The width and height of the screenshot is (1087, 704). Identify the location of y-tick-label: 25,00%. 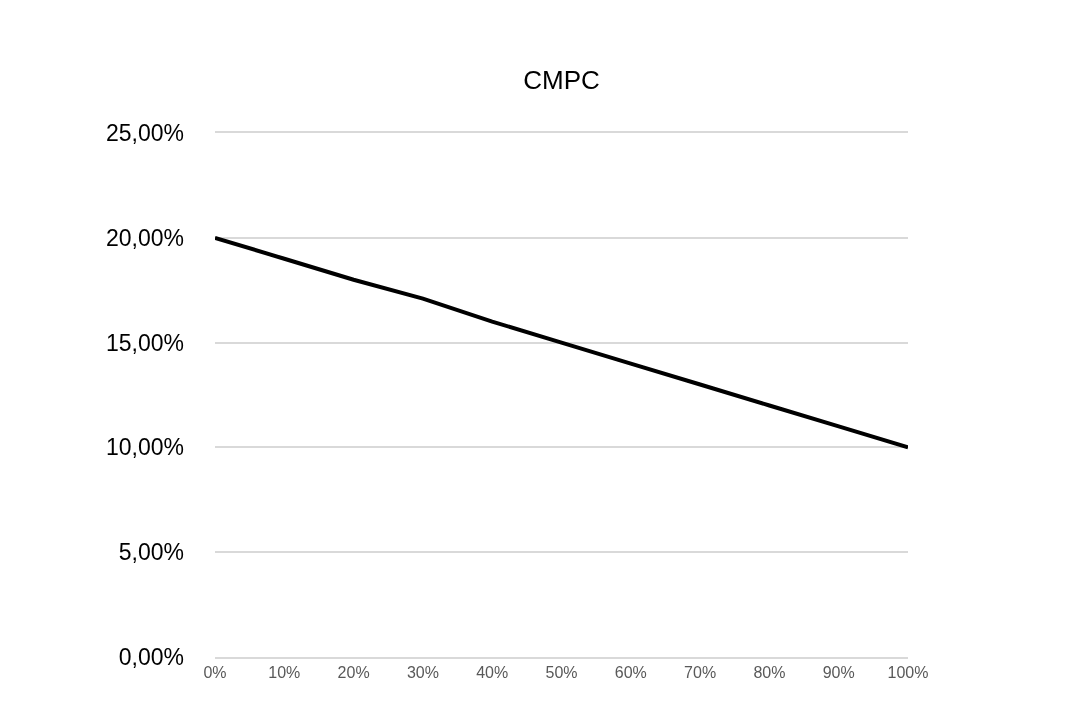
(144, 133).